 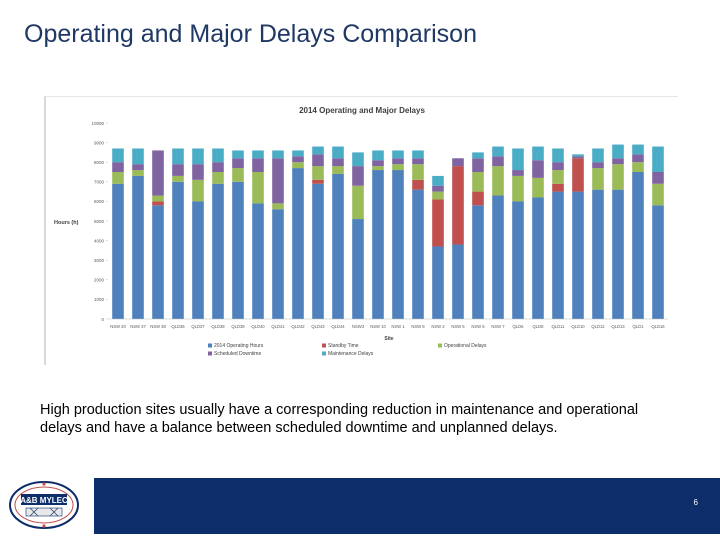 I want to click on x-tick-label: QLD11, so click(x=559, y=326).